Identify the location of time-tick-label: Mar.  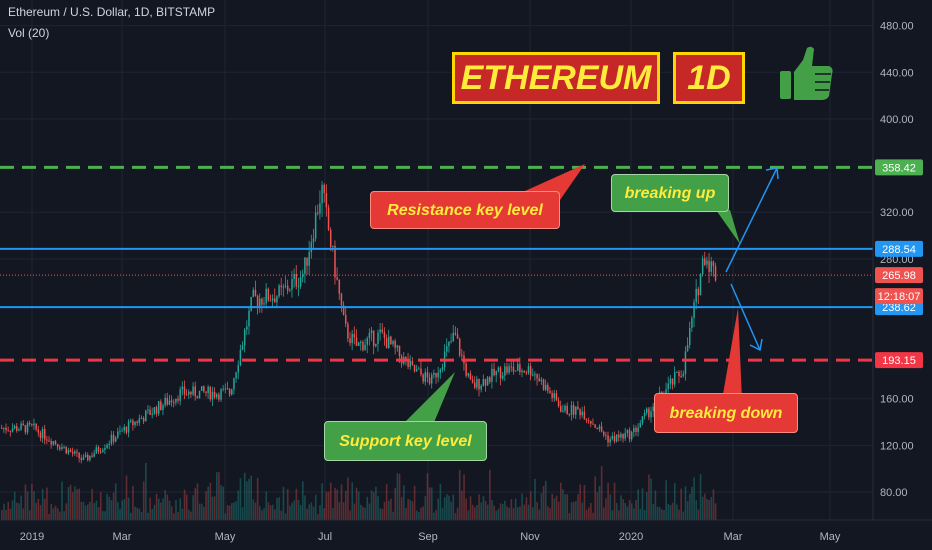
(122, 537).